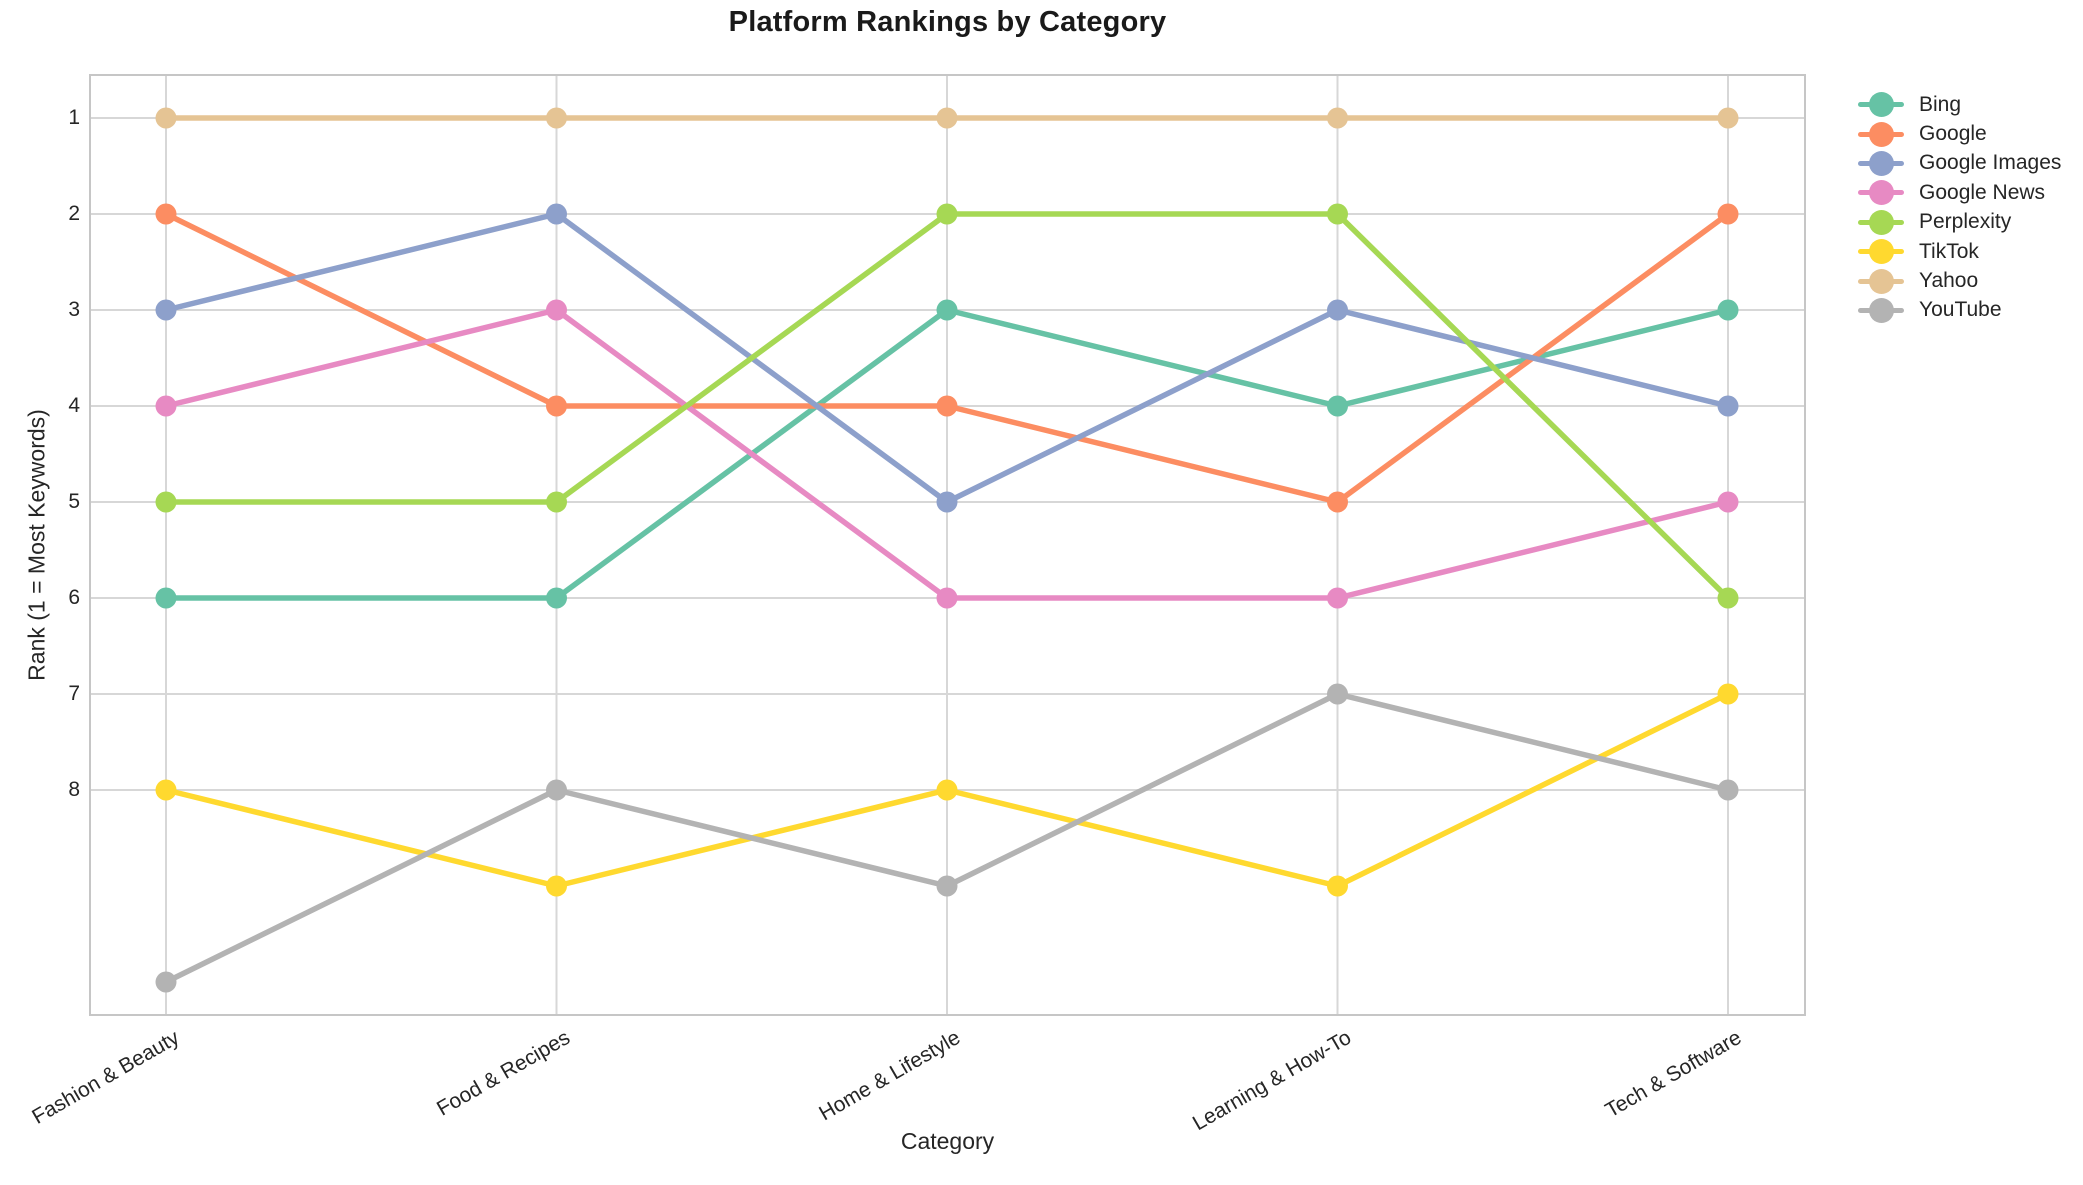 This screenshot has width=2083, height=1185. I want to click on legend-label-youtube: YouTube, so click(1960, 310).